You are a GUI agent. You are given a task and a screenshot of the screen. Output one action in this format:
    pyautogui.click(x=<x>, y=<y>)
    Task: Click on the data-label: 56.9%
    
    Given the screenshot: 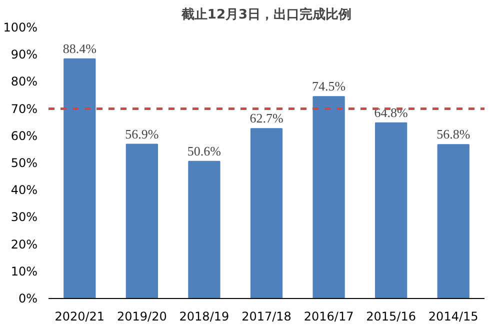 What is the action you would take?
    pyautogui.click(x=142, y=134)
    